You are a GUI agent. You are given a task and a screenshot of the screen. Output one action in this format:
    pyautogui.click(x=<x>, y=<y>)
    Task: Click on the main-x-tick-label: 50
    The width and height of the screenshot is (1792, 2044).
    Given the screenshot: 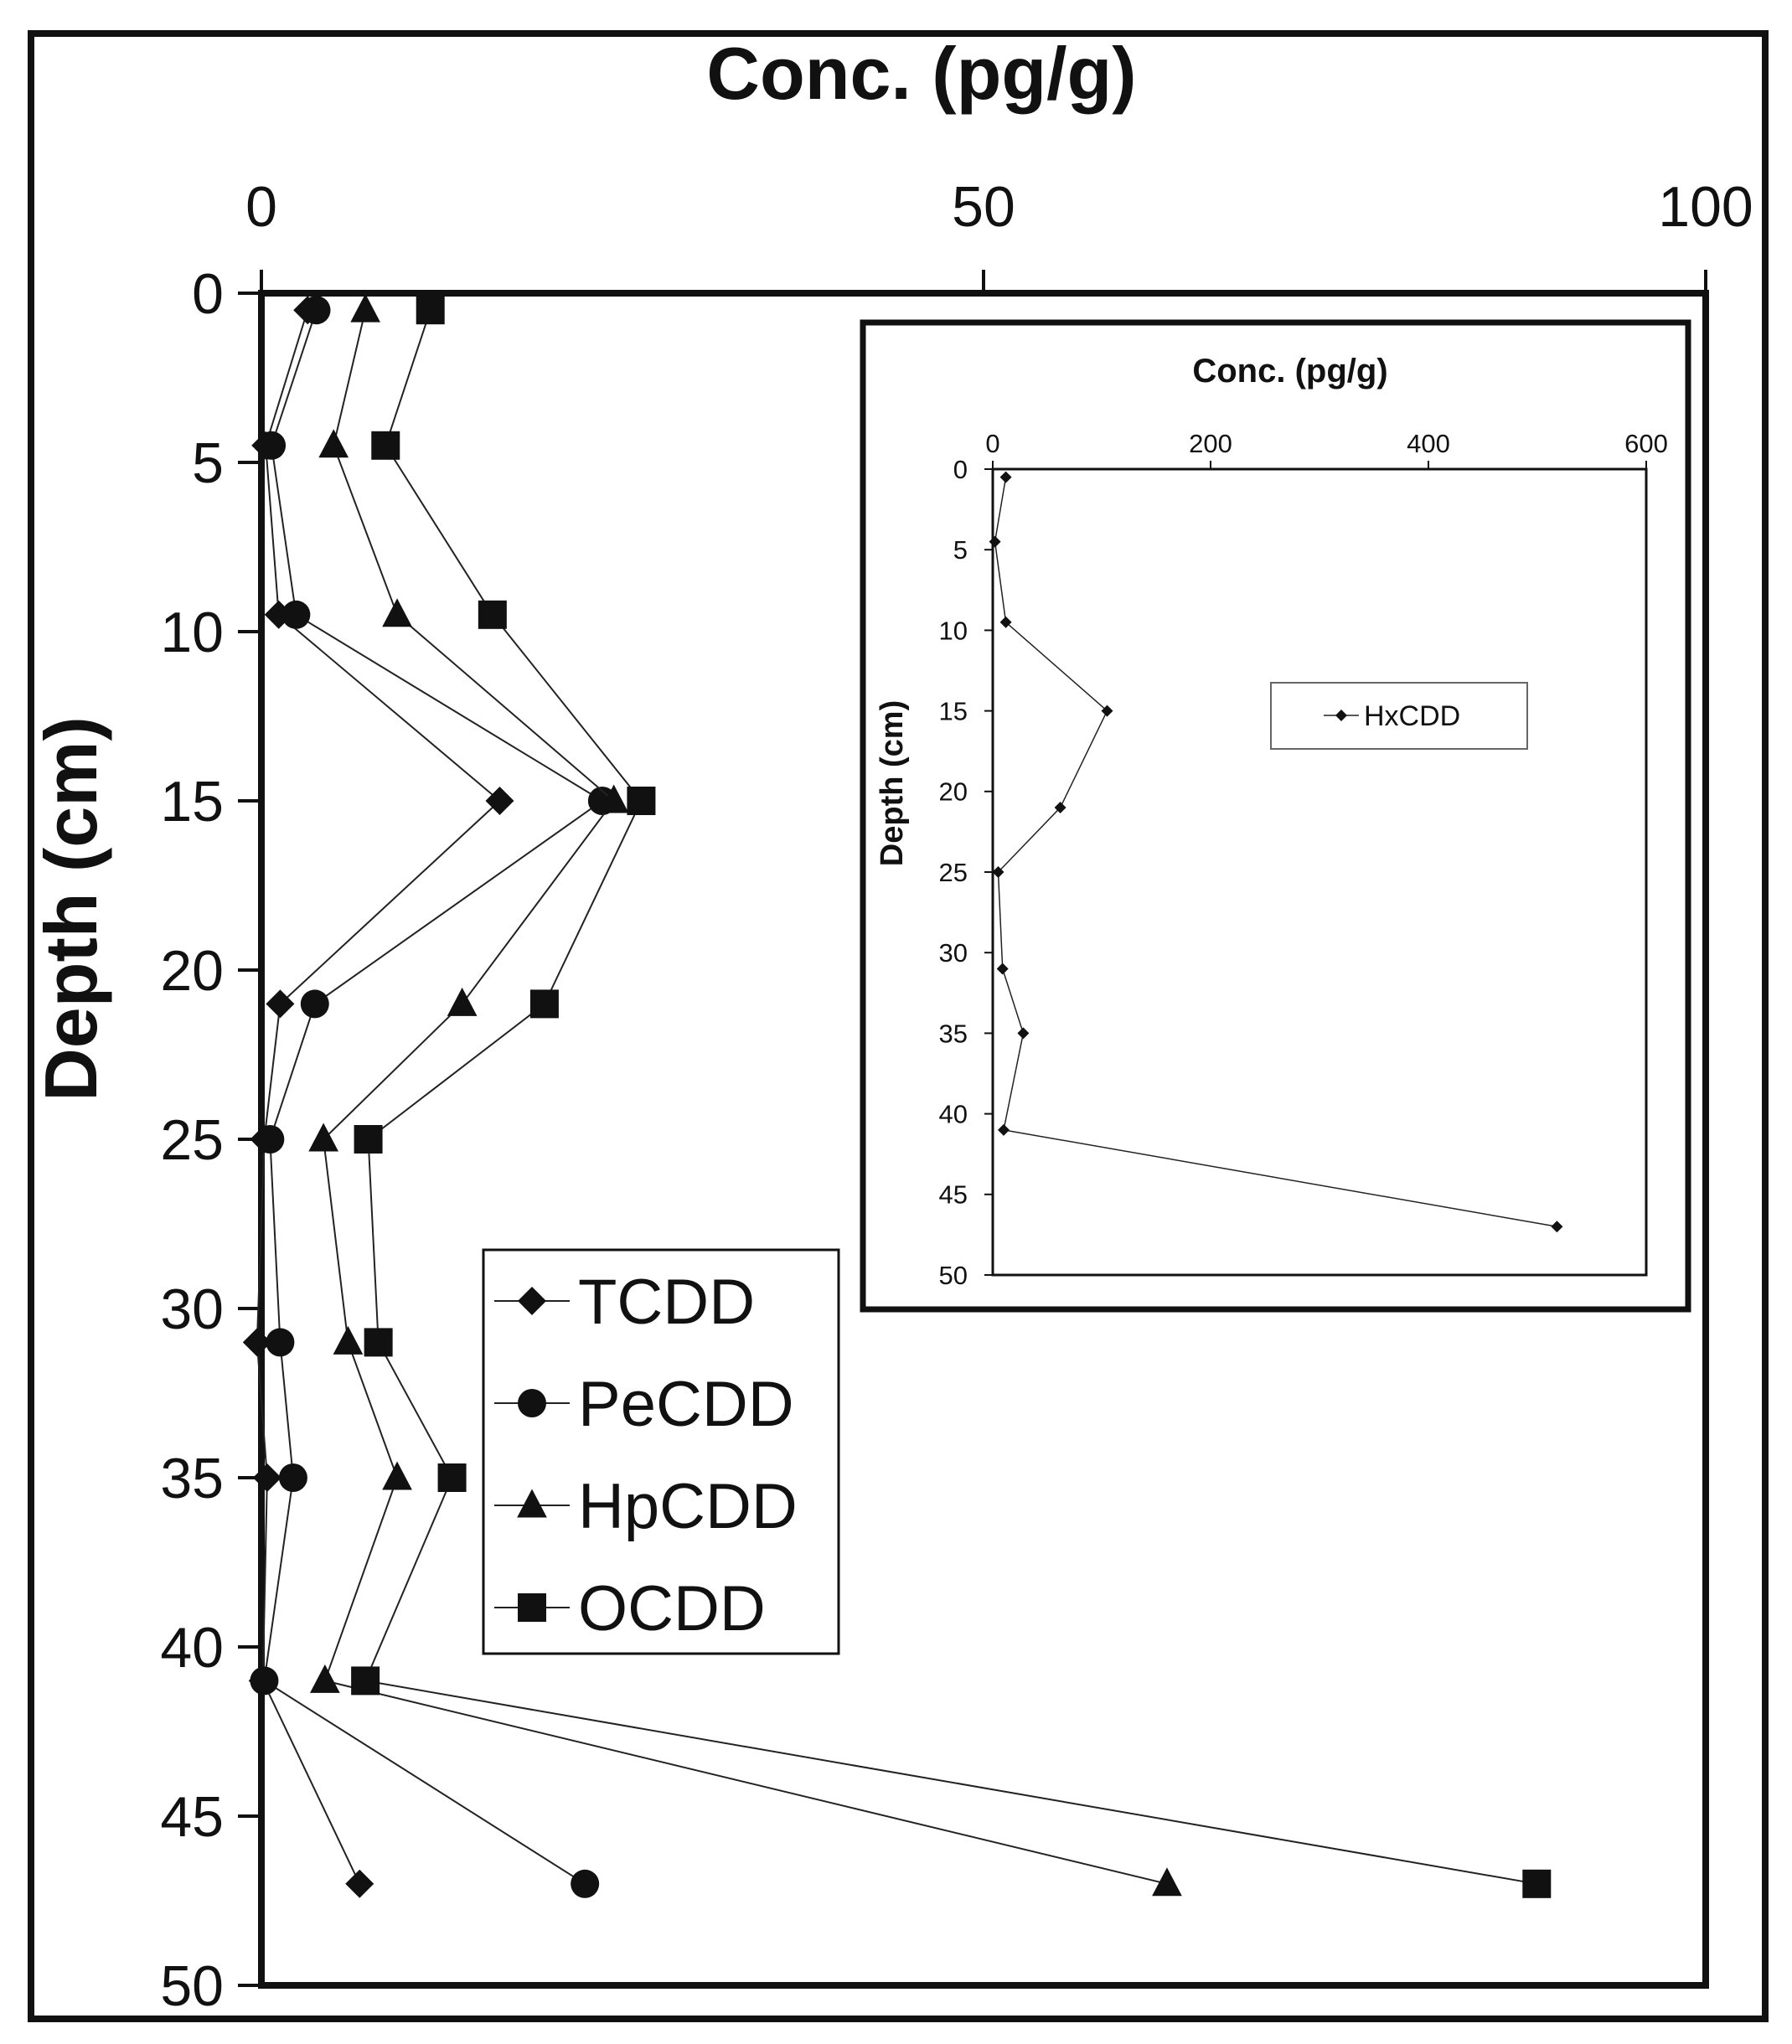 What is the action you would take?
    pyautogui.click(x=983, y=207)
    